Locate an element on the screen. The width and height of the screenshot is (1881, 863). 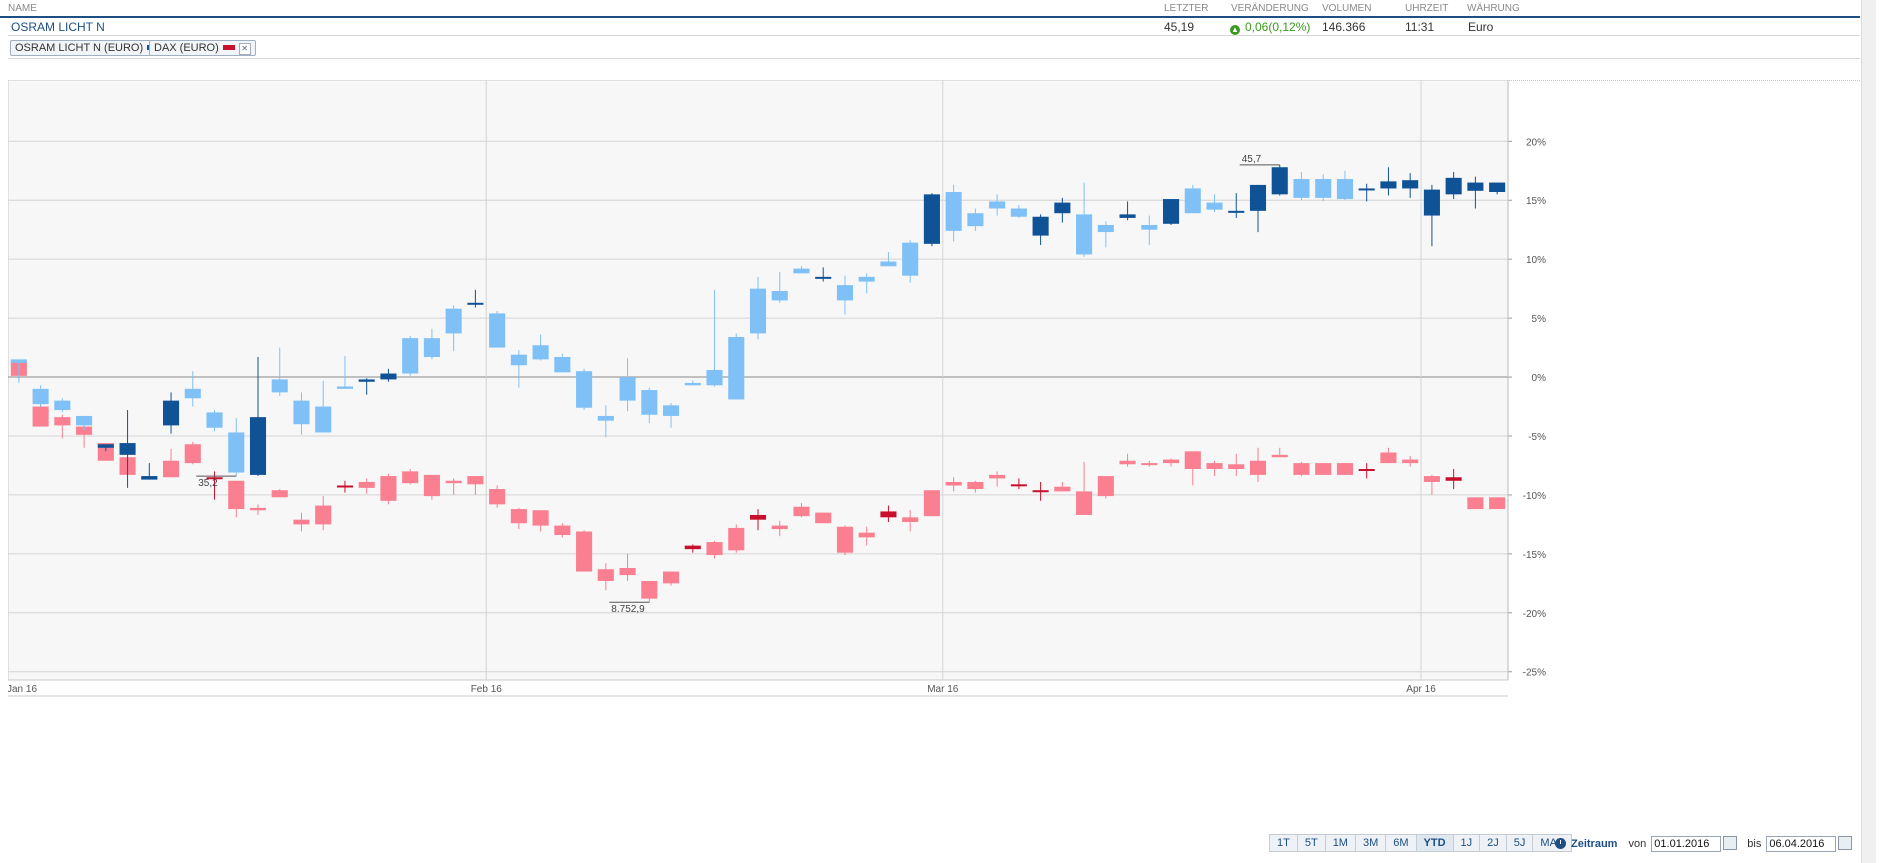
y-tick-label: 15% is located at coordinates (1536, 201).